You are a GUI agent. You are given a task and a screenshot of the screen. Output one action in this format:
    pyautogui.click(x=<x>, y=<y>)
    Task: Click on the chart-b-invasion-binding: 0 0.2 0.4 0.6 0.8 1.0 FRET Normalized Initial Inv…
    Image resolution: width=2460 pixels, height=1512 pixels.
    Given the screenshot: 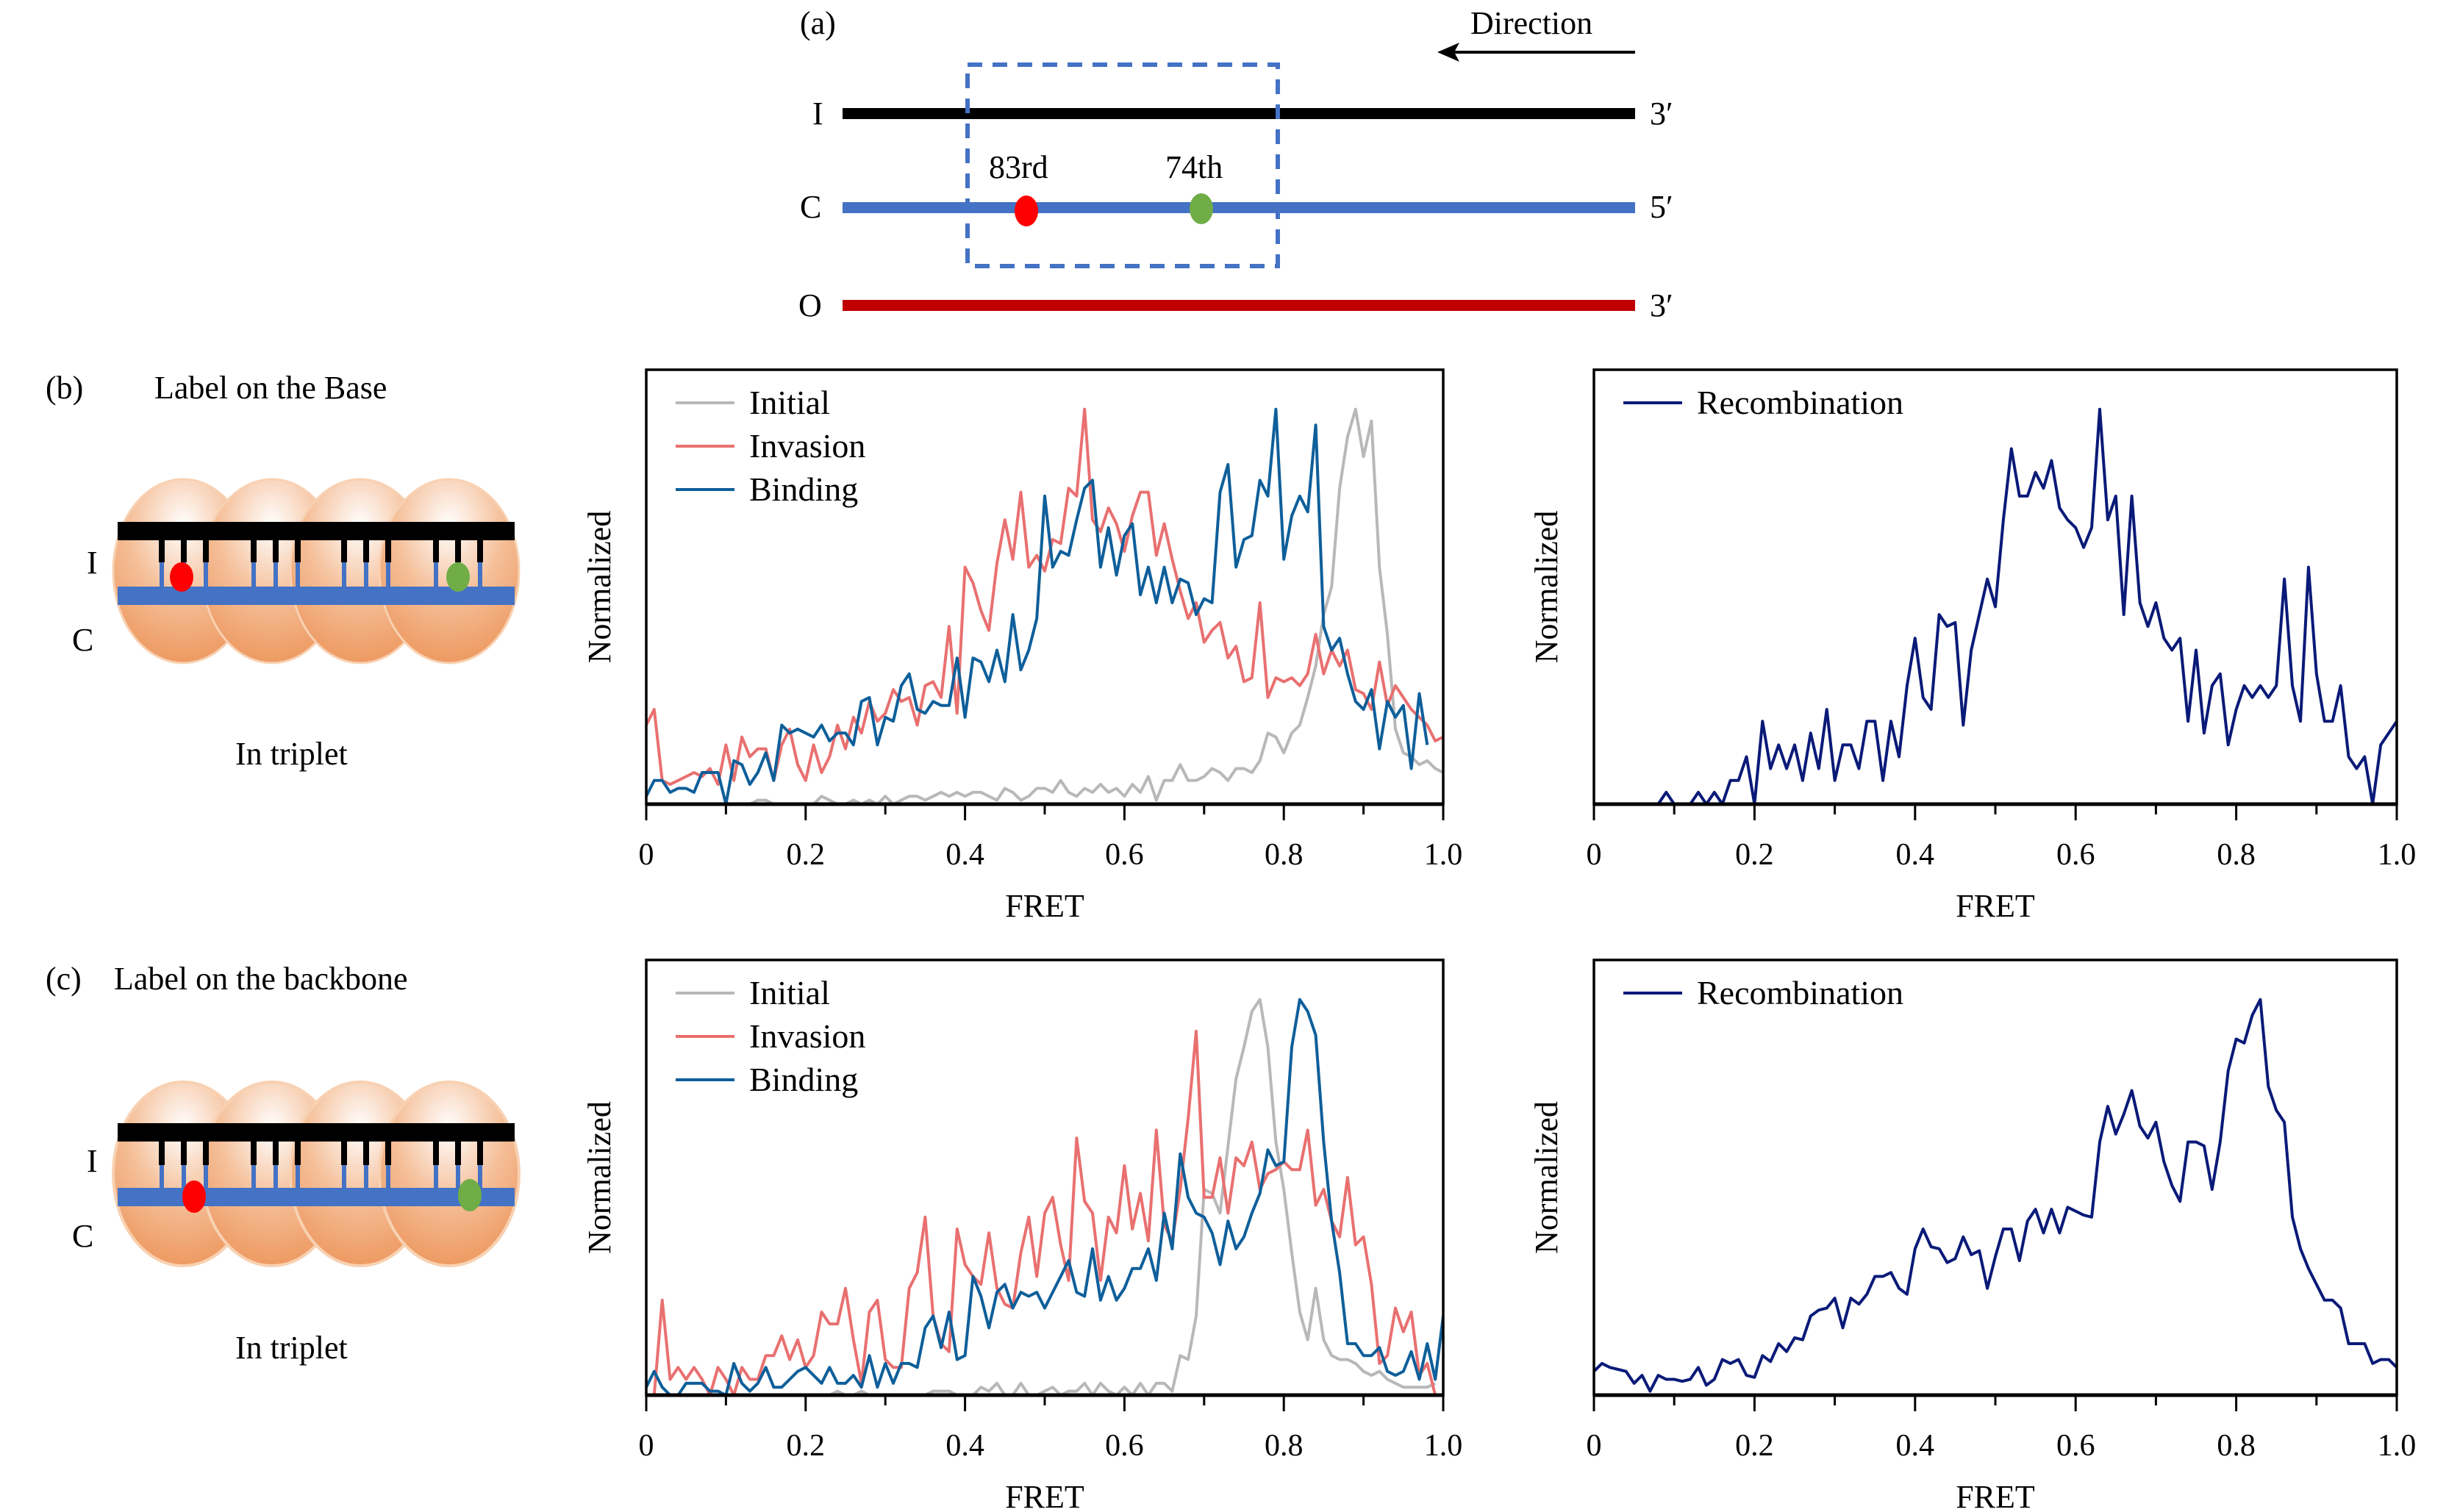 What is the action you would take?
    pyautogui.click(x=1022, y=646)
    